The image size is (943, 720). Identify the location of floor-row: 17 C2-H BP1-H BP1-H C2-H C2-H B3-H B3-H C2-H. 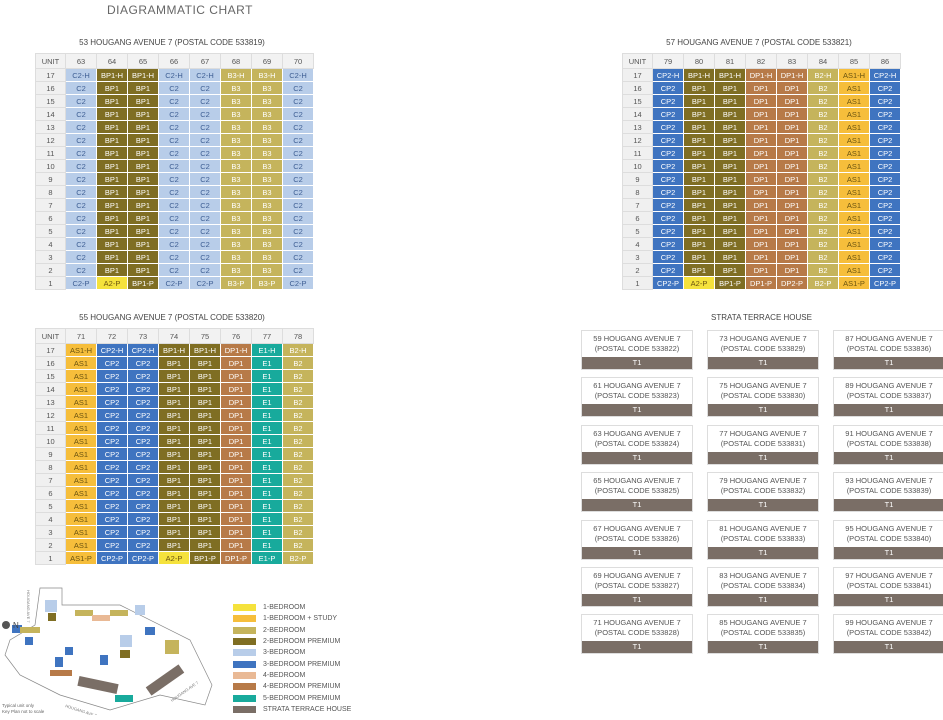
(174, 75).